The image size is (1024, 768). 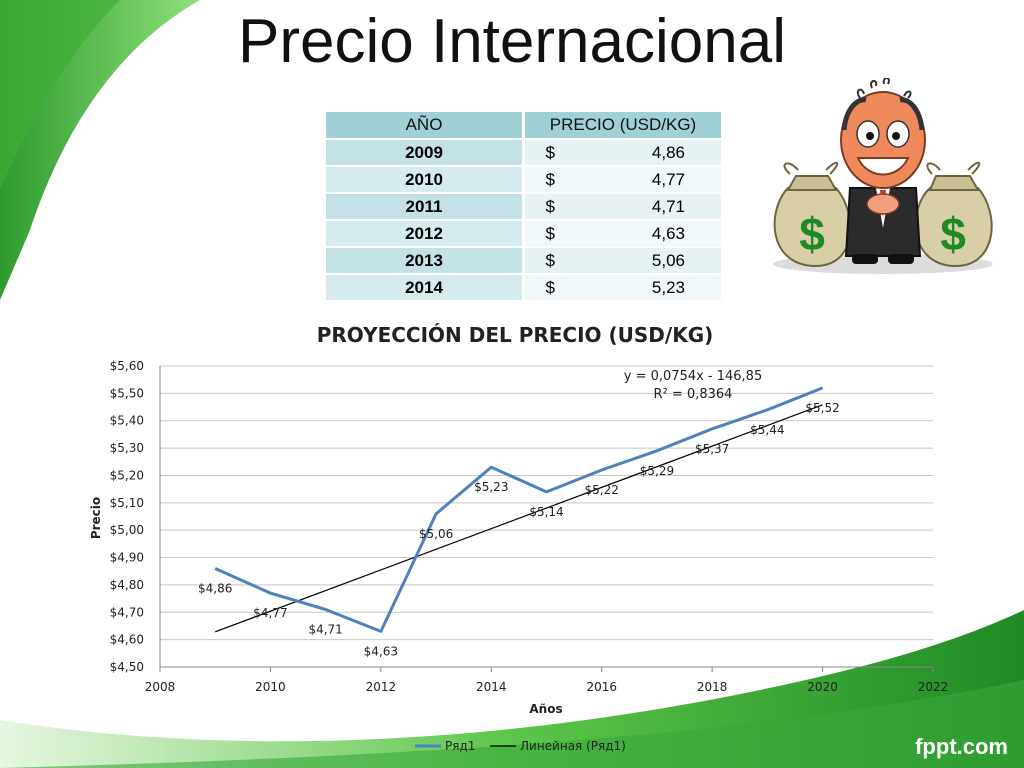 I want to click on data-label: $5,22, so click(x=602, y=490).